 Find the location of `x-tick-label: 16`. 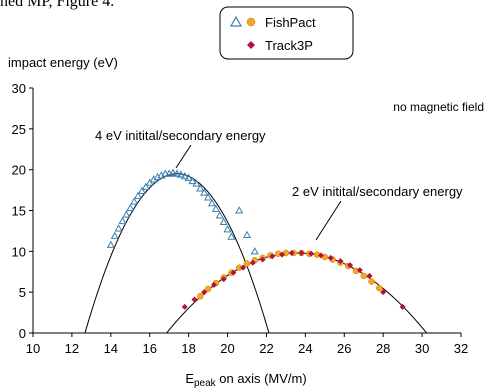

x-tick-label: 16 is located at coordinates (149, 348).